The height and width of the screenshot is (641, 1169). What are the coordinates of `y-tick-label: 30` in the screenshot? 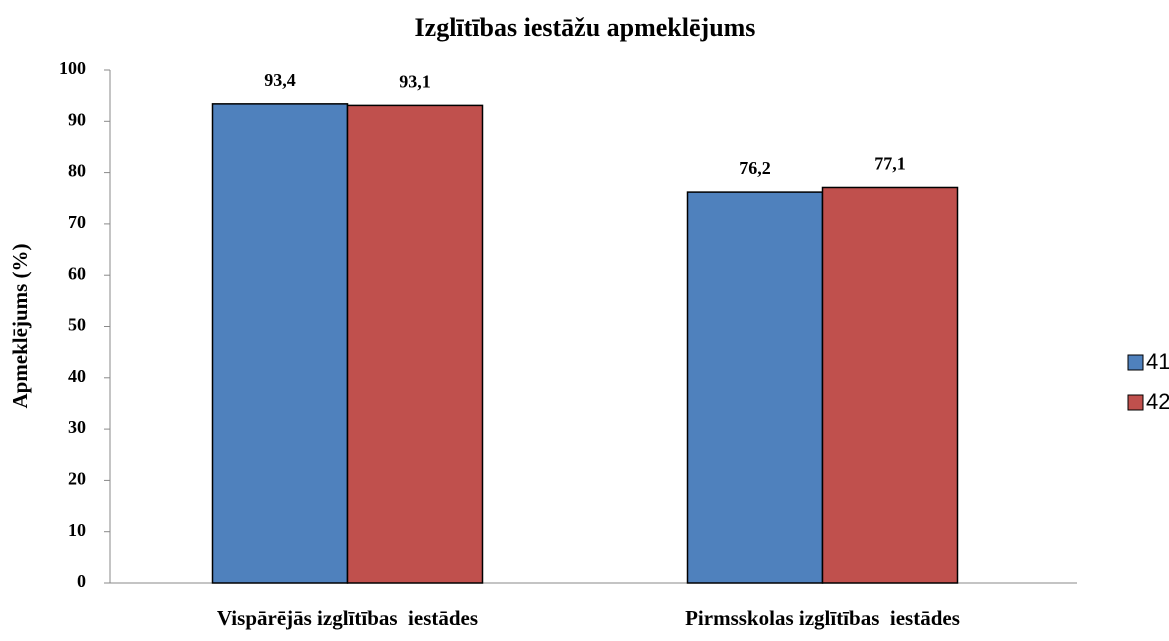 It's located at (77, 427).